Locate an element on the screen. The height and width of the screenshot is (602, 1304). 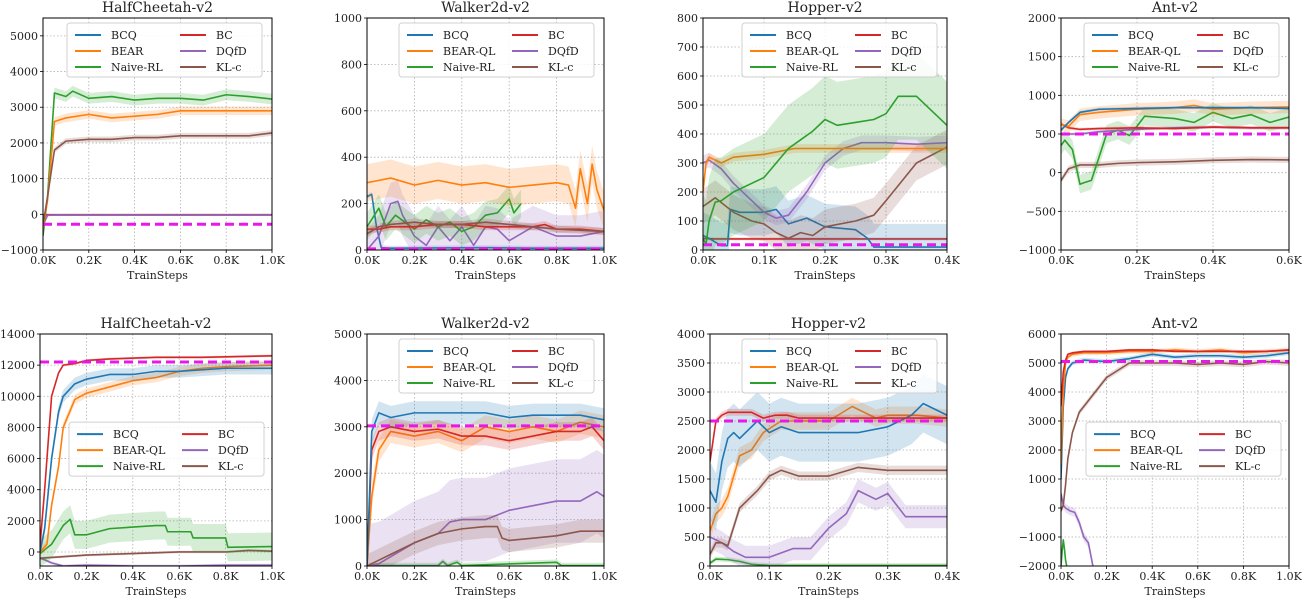
y-tick-label: 600 is located at coordinates (351, 111).